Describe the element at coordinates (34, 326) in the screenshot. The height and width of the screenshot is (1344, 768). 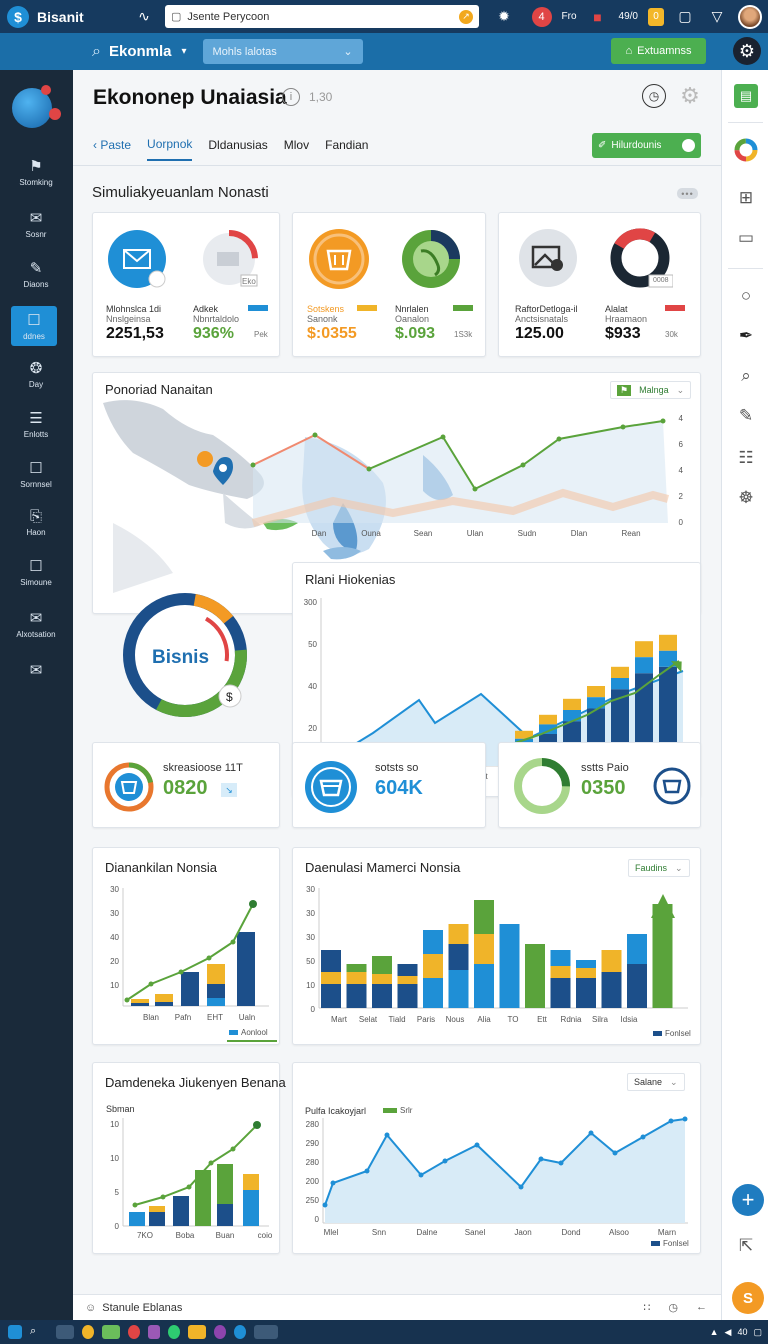
I see `sidebar-item: ☐ ddnes` at that location.